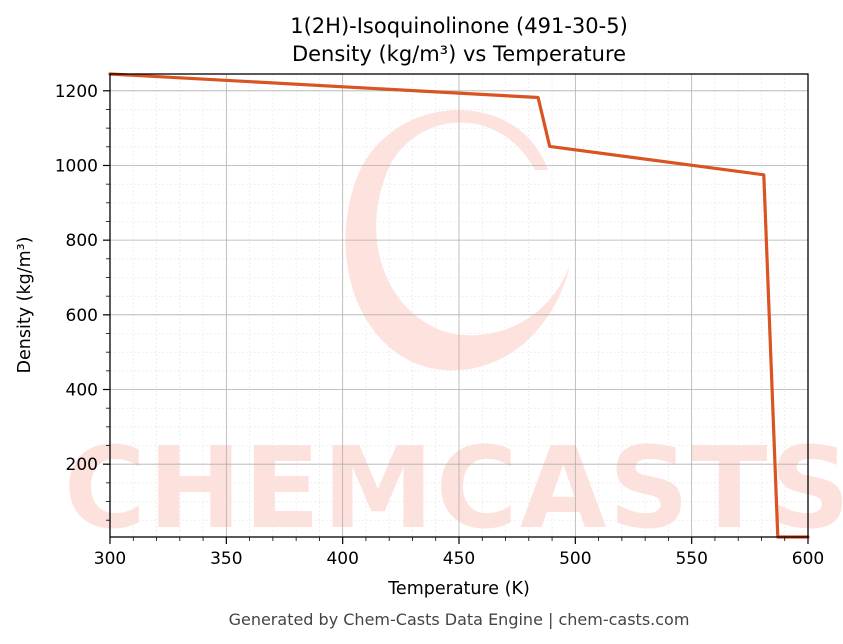 The width and height of the screenshot is (843, 644). What do you see at coordinates (226, 559) in the screenshot?
I see `x-tick-label: 350` at bounding box center [226, 559].